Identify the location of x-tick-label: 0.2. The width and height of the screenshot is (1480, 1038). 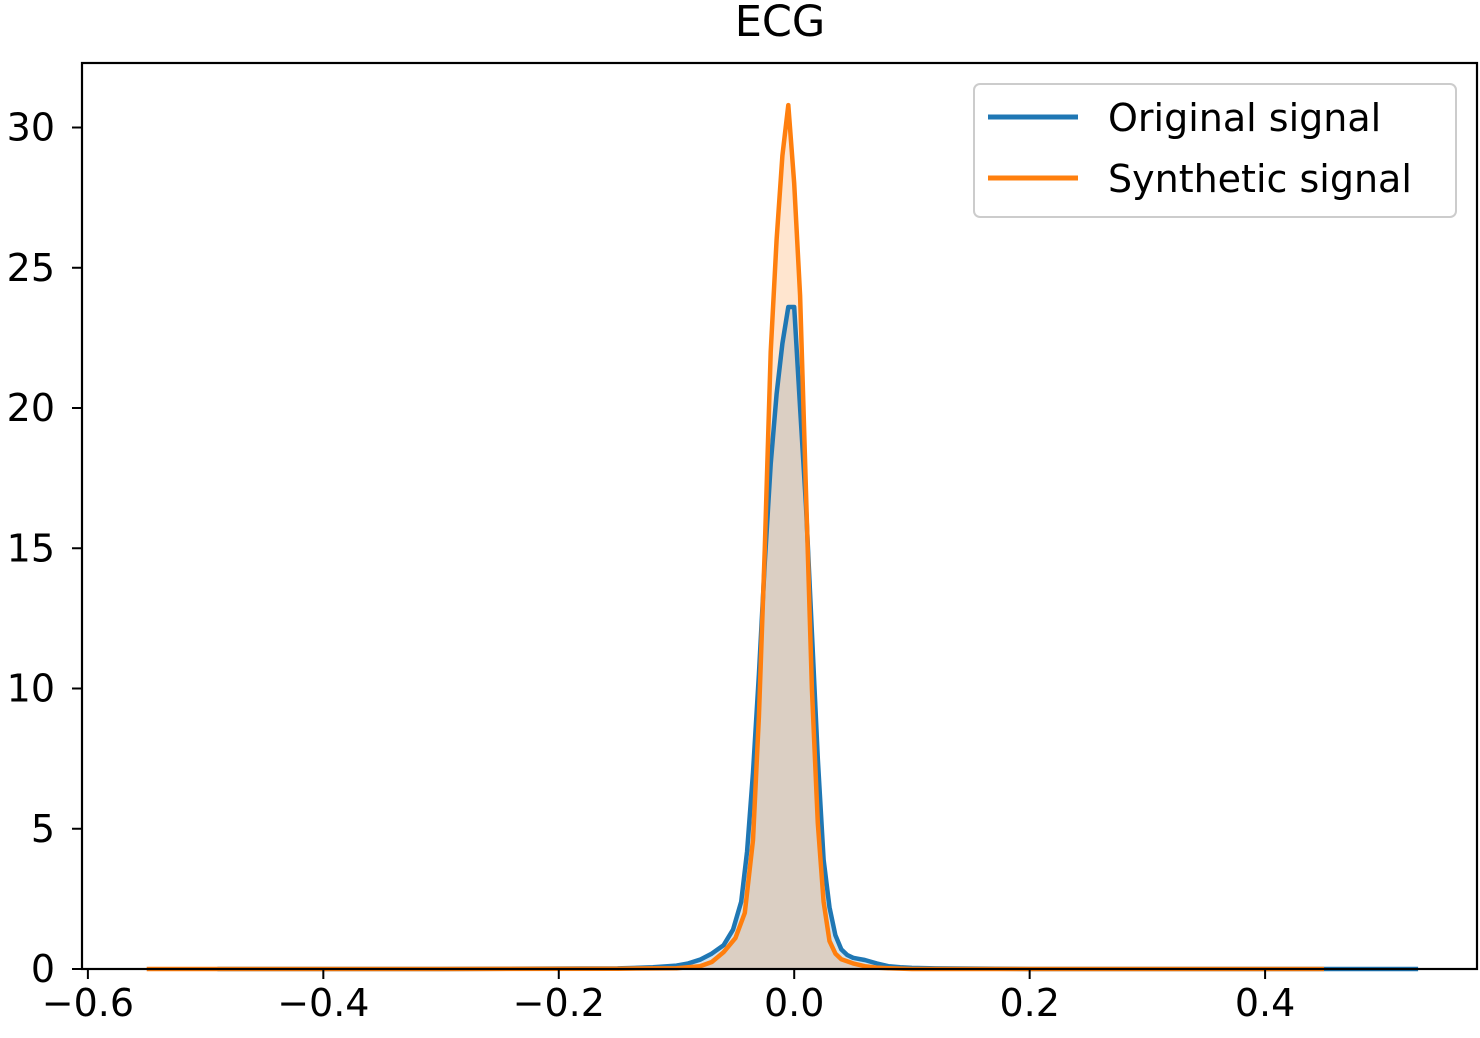
(1029, 1003).